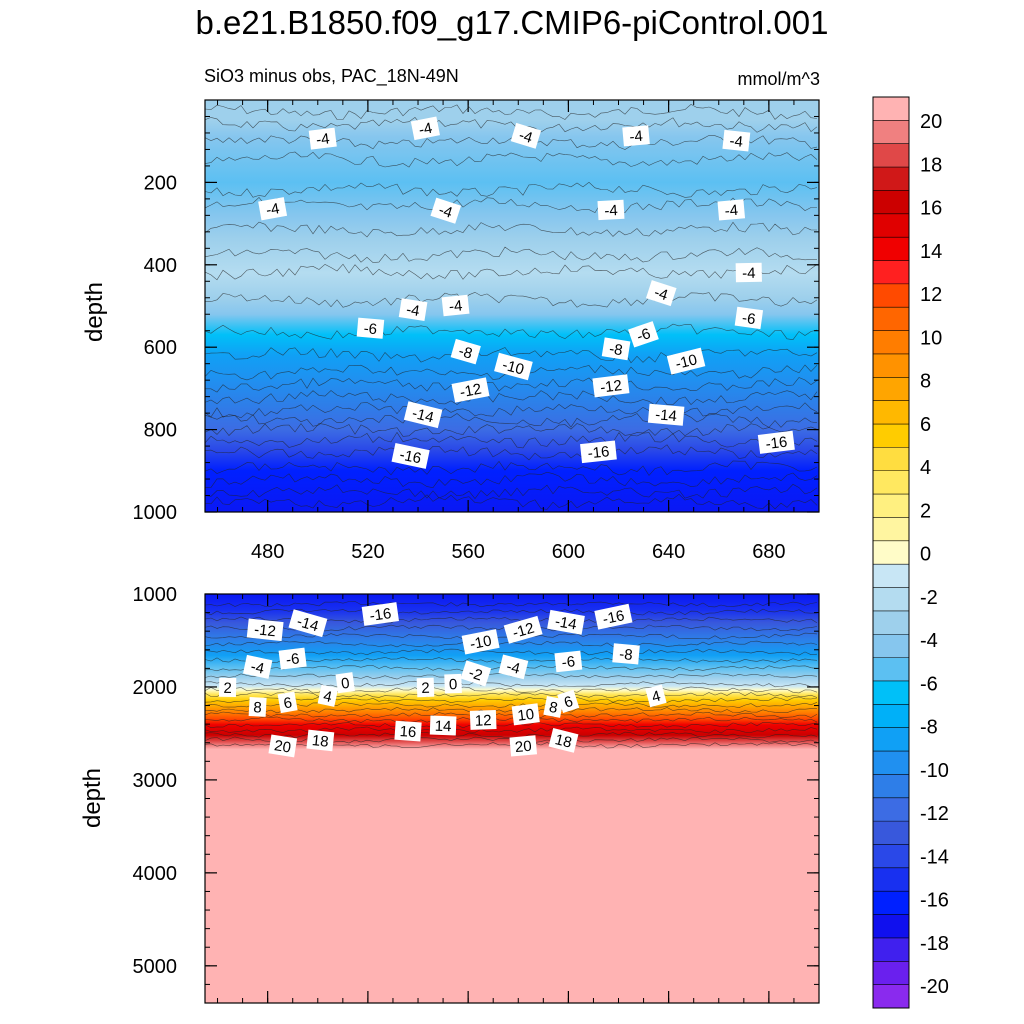 The width and height of the screenshot is (1024, 1024). Describe the element at coordinates (367, 552) in the screenshot. I see `x-tick-label: 520` at that location.